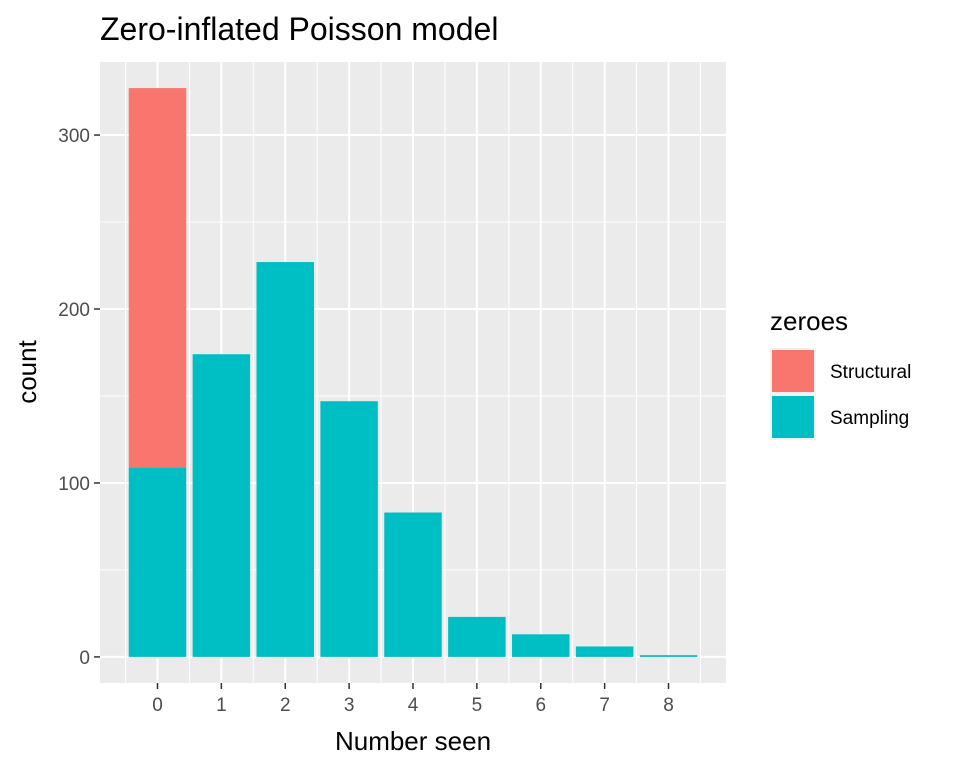 This screenshot has height=768, width=960. I want to click on x-tick-label: 2, so click(285, 705).